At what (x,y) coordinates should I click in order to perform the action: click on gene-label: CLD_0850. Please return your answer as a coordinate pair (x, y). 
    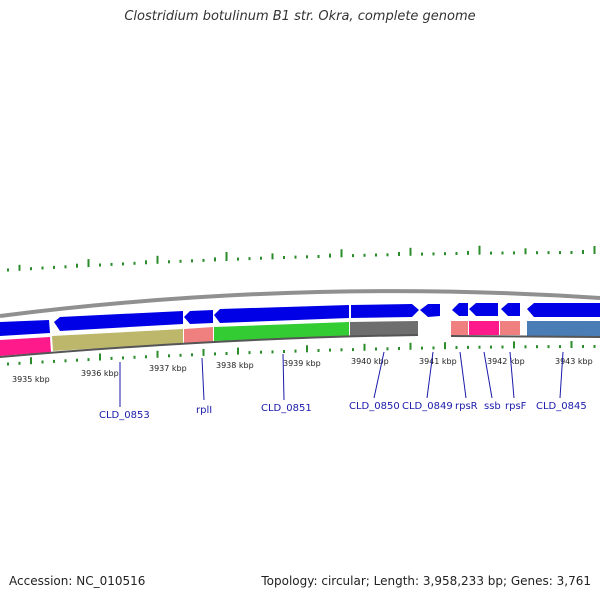
    Looking at the image, I should click on (374, 406).